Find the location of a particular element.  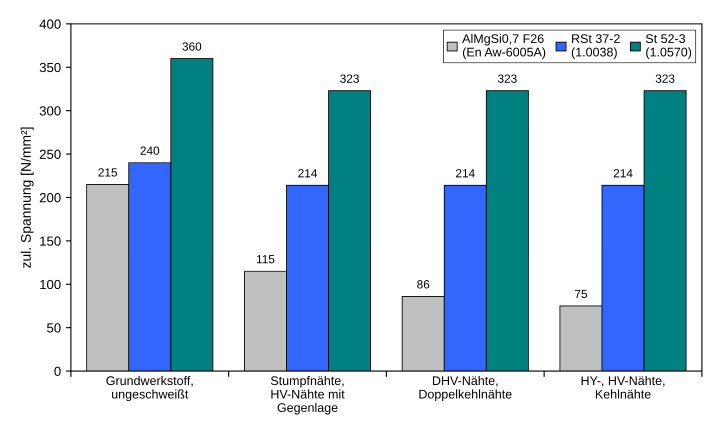

data-label: 75 is located at coordinates (581, 294).